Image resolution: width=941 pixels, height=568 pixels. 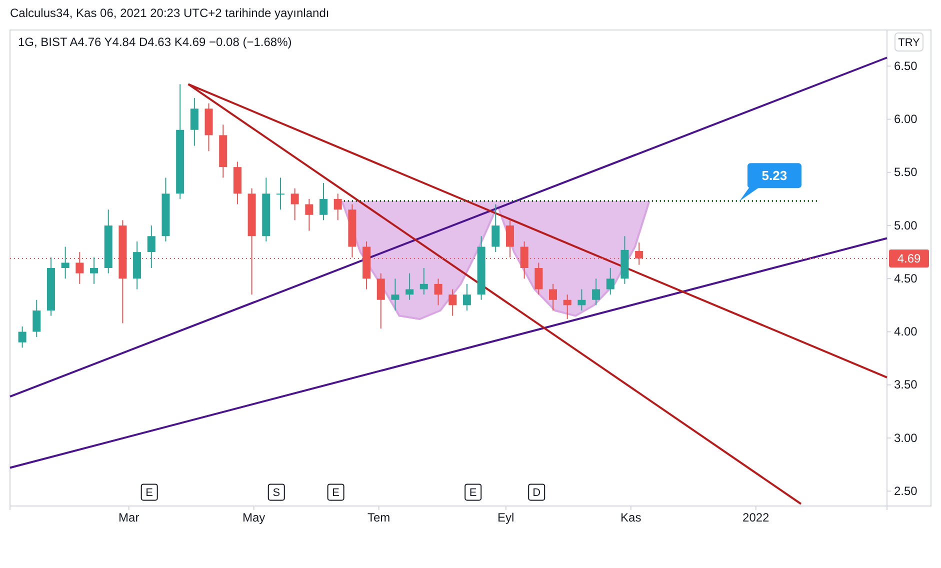 I want to click on y-tick-label: 4.00, so click(x=906, y=331).